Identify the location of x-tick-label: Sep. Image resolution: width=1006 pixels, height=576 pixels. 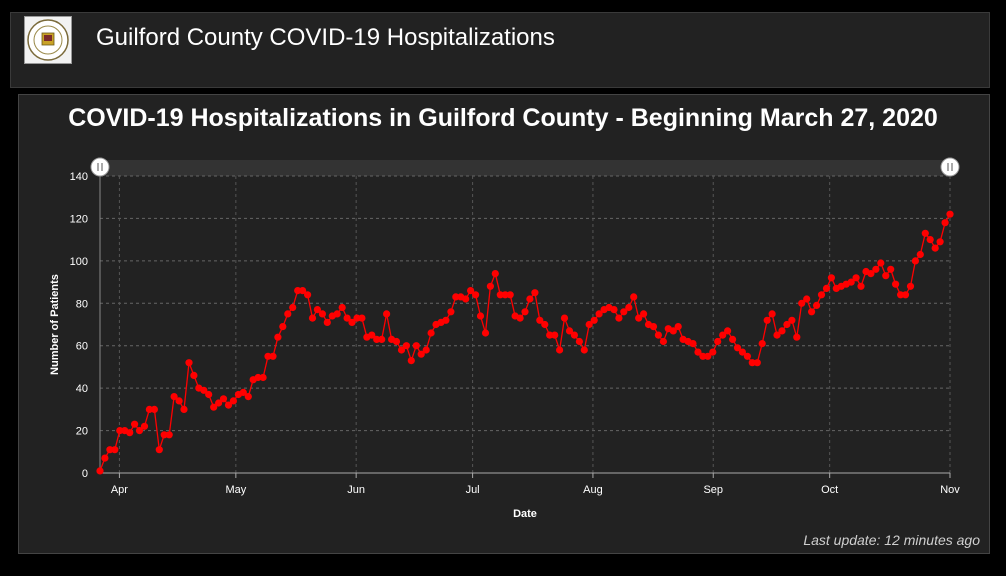
(713, 490).